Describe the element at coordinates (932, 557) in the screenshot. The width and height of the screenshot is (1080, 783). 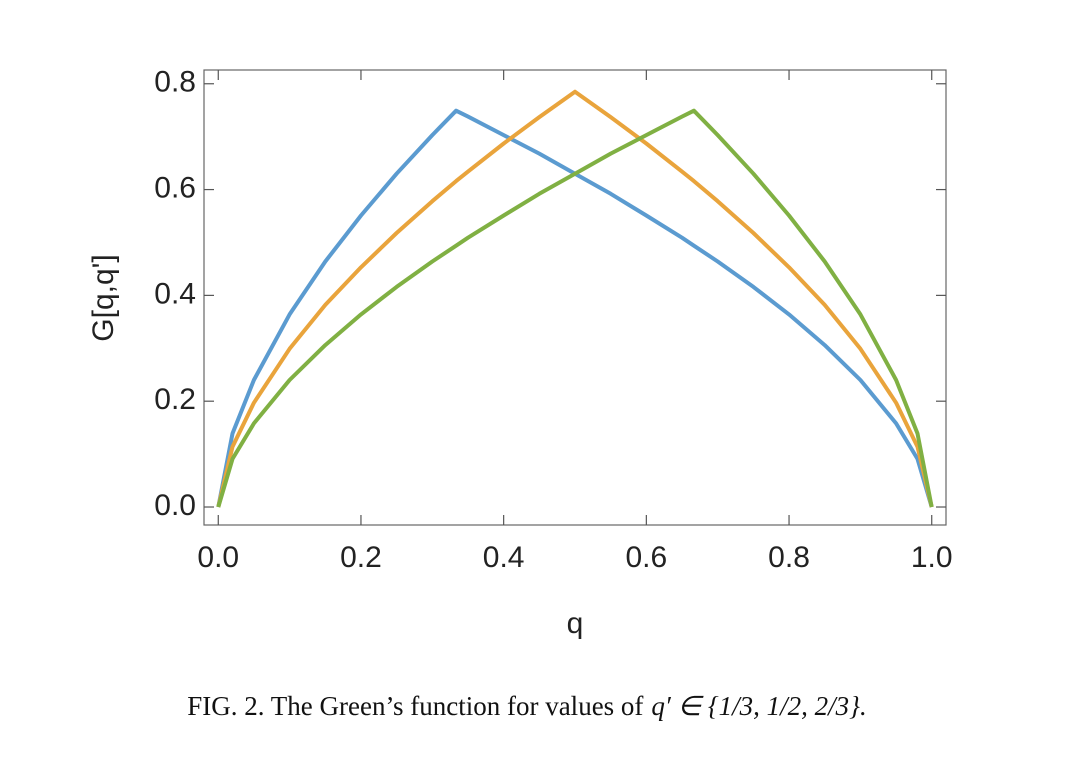
I see `x-tick-label: 1.0` at that location.